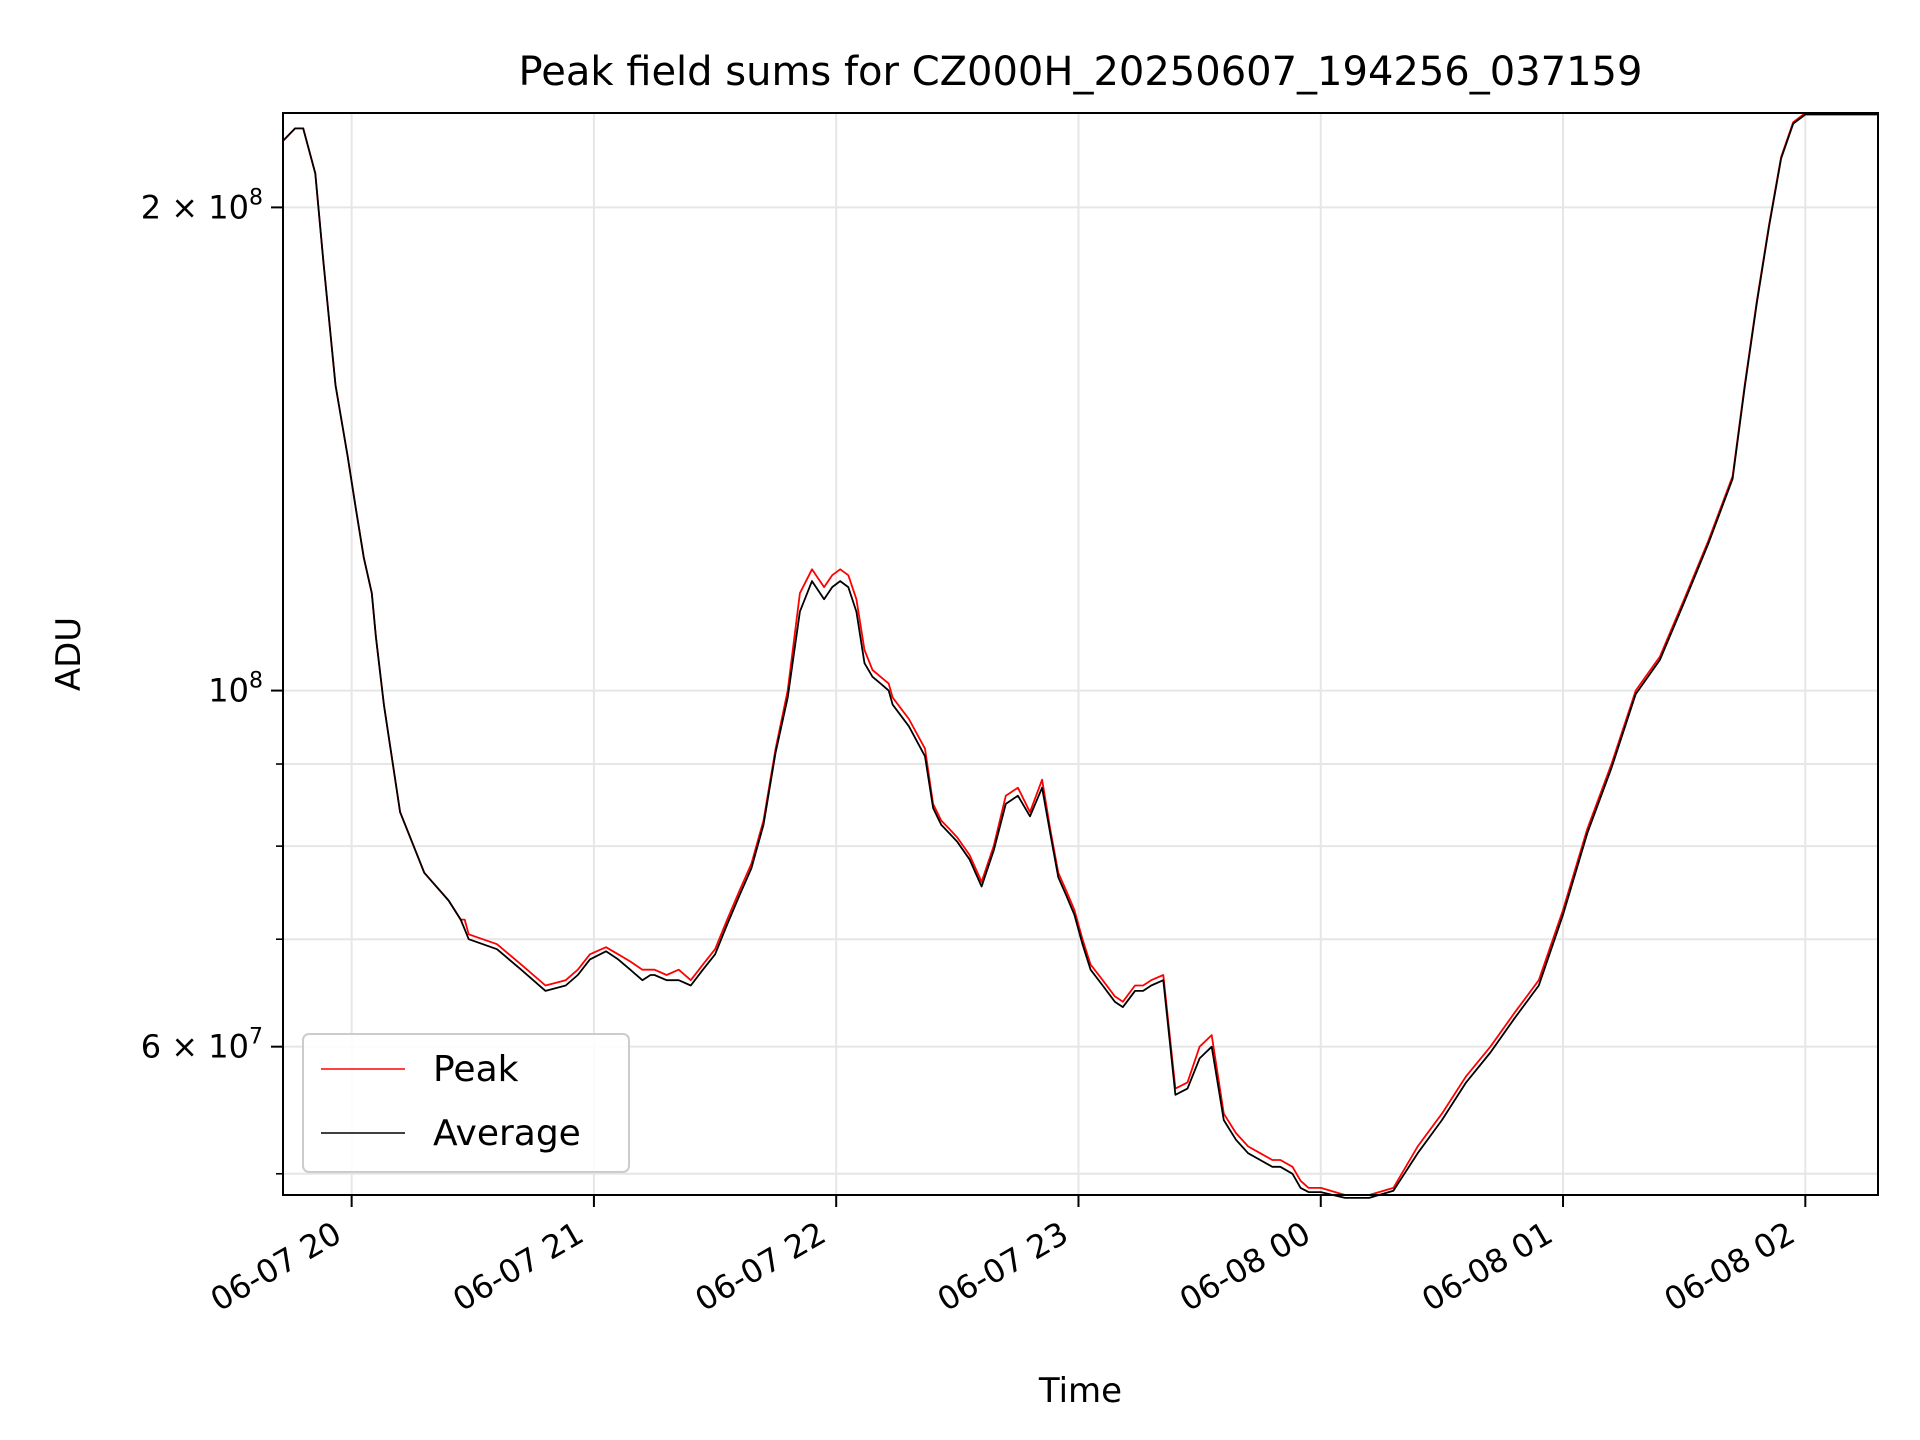 This screenshot has width=1920, height=1440. Describe the element at coordinates (256, 1037) in the screenshot. I see `y-tick-label-exponent: 7` at that location.